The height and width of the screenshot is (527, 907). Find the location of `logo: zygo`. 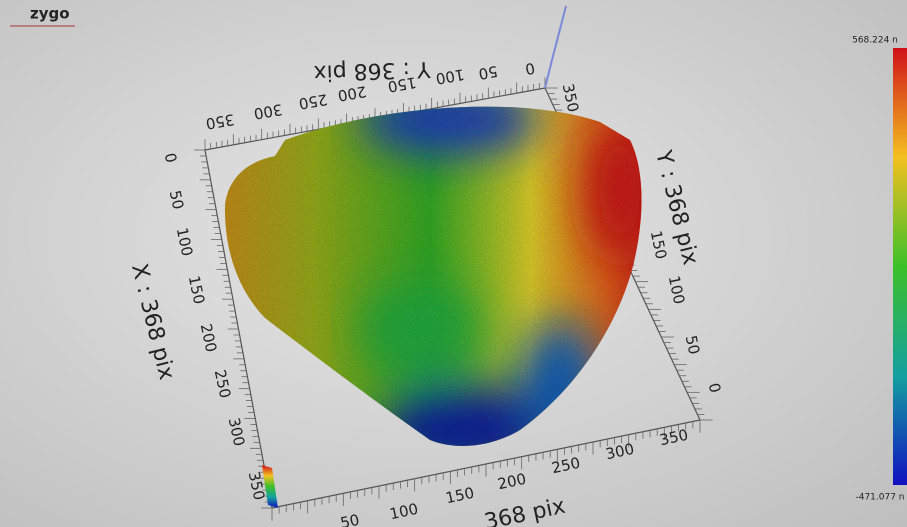

logo: zygo is located at coordinates (50, 14).